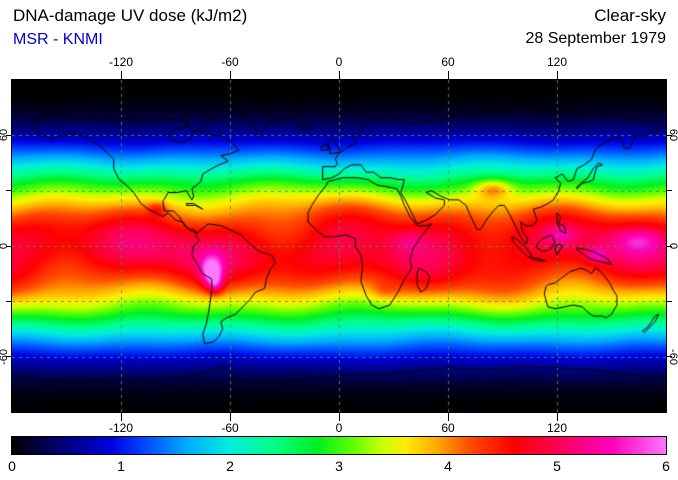 Image resolution: width=678 pixels, height=480 pixels. What do you see at coordinates (12, 466) in the screenshot?
I see `colorbar-tick-label: 0` at bounding box center [12, 466].